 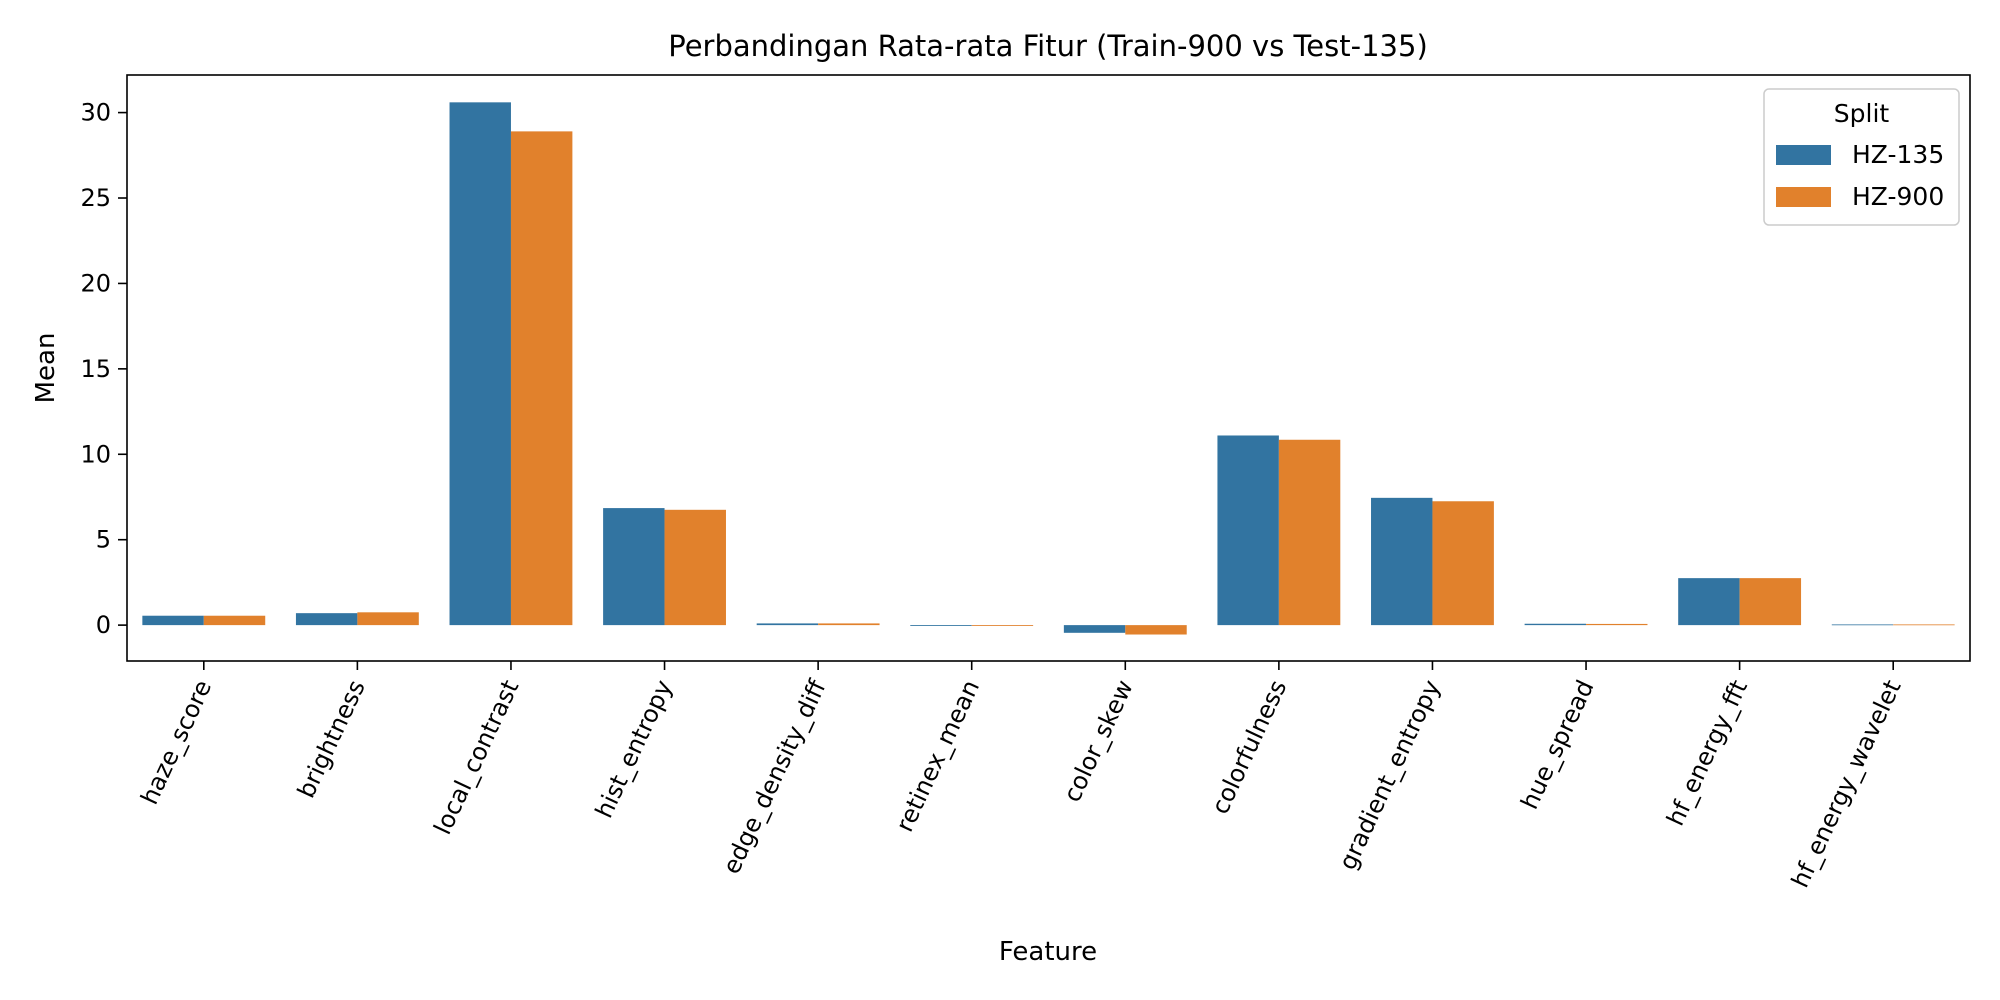 What do you see at coordinates (1862, 113) in the screenshot?
I see `legend-title: Split` at bounding box center [1862, 113].